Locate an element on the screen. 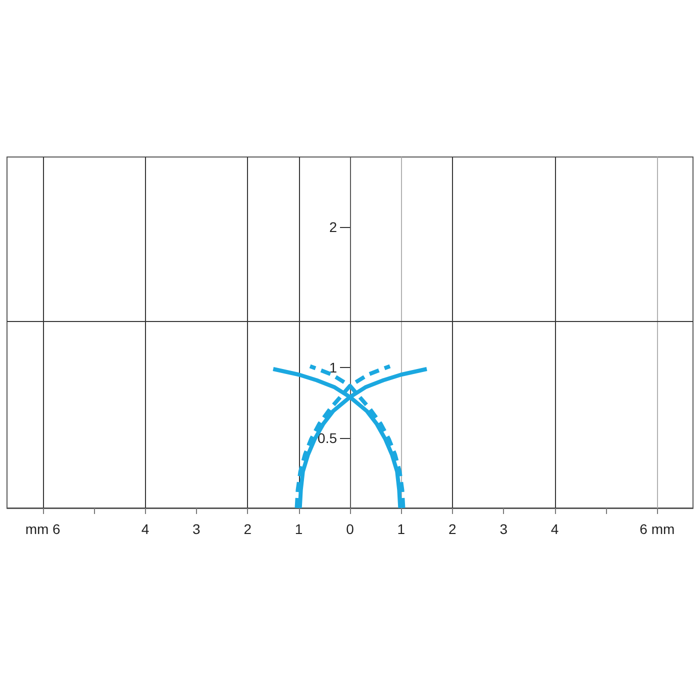 The image size is (700, 700). x-tick-label: 0 is located at coordinates (350, 529).